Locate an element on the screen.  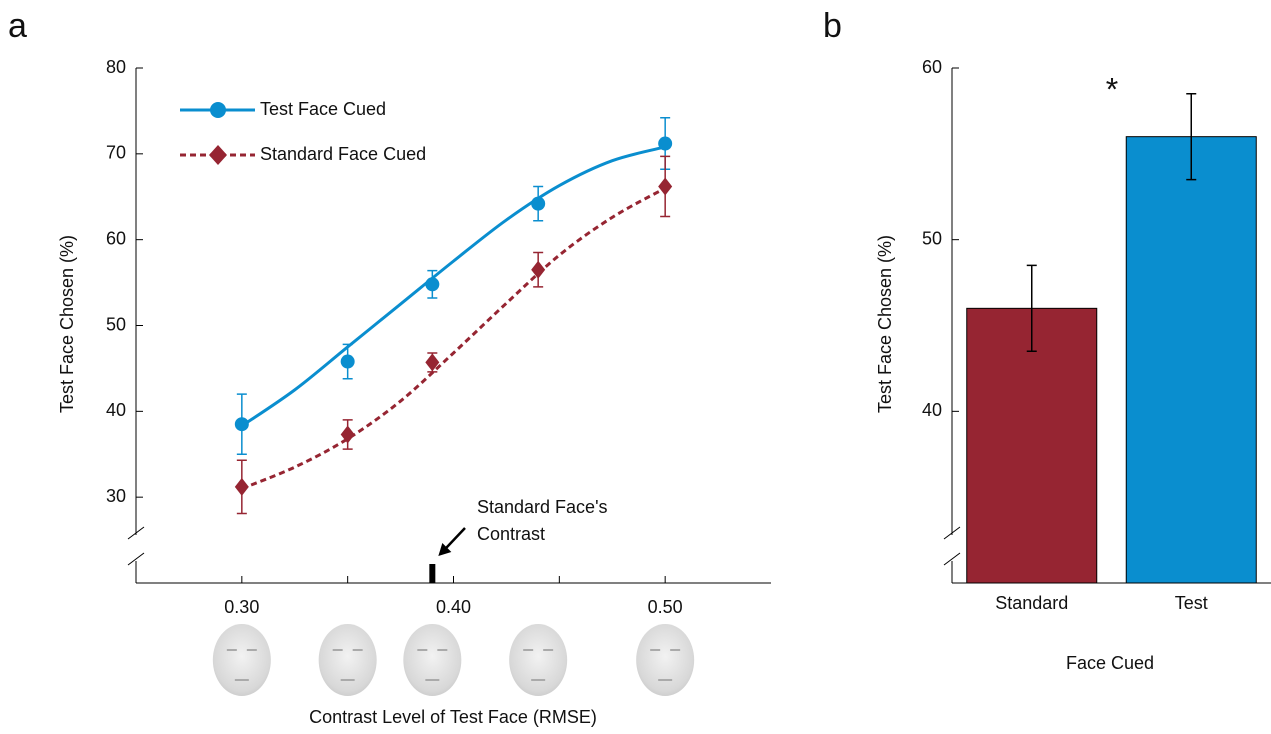
panel-label: b is located at coordinates (832, 26).